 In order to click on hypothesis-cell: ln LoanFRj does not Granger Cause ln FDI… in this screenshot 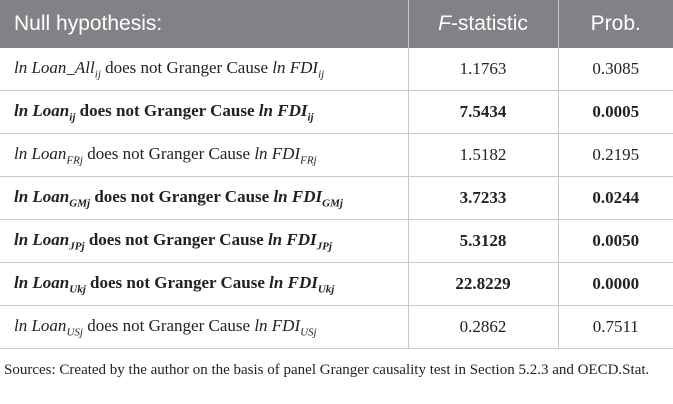, I will do `click(204, 155)`.